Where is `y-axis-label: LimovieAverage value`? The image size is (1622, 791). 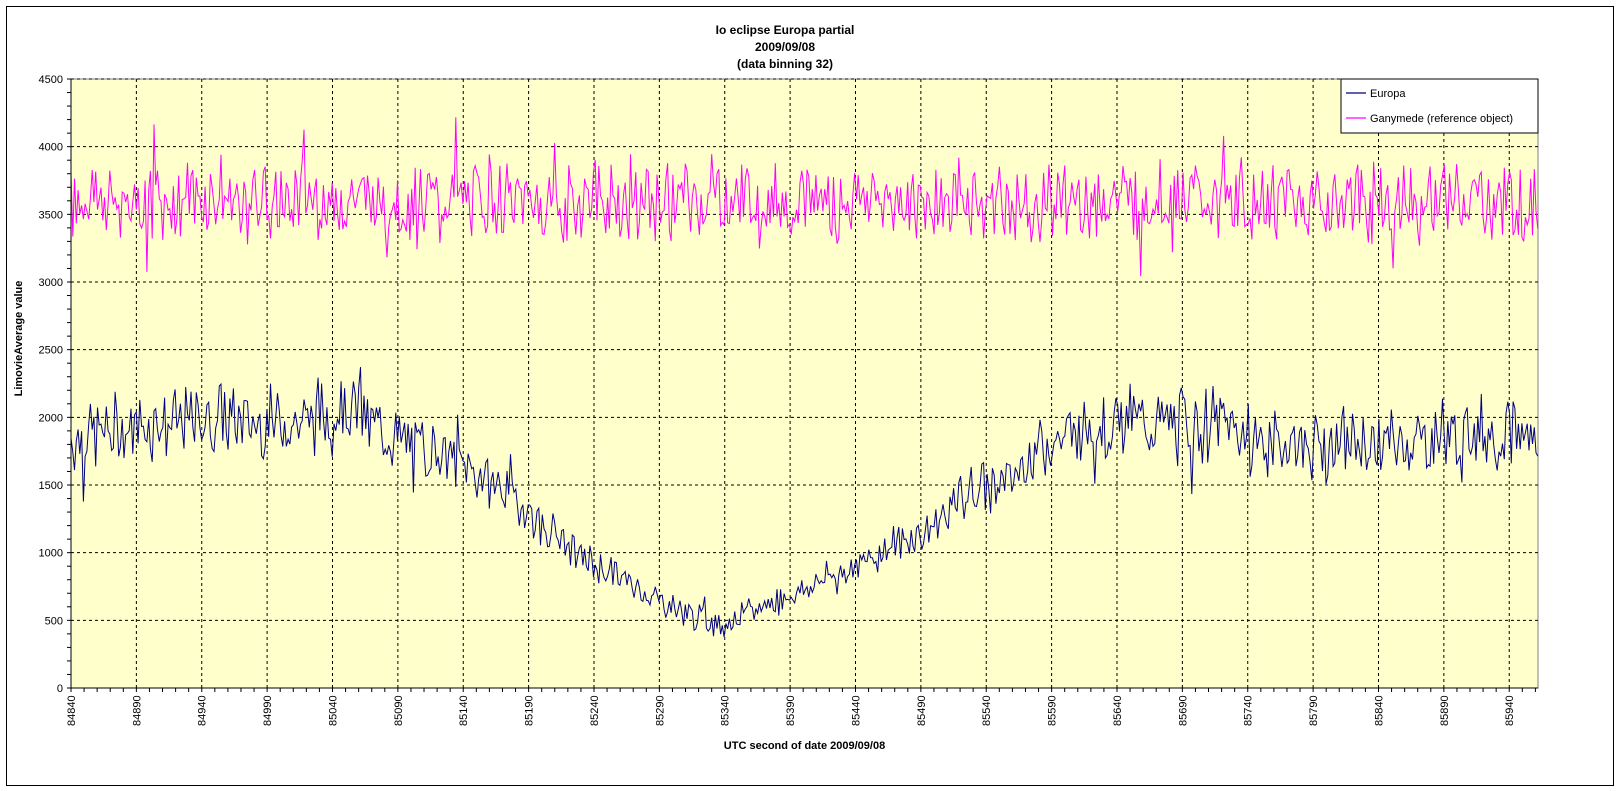
y-axis-label: LimovieAverage value is located at coordinates (19, 339).